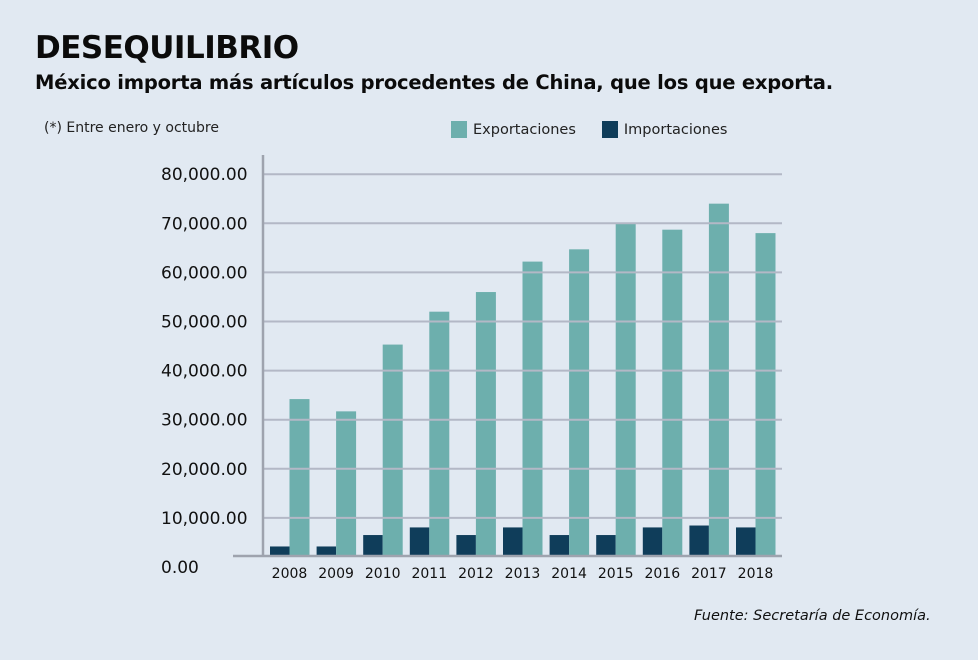  Describe the element at coordinates (336, 574) in the screenshot. I see `x-tick-2009: 2009` at that location.